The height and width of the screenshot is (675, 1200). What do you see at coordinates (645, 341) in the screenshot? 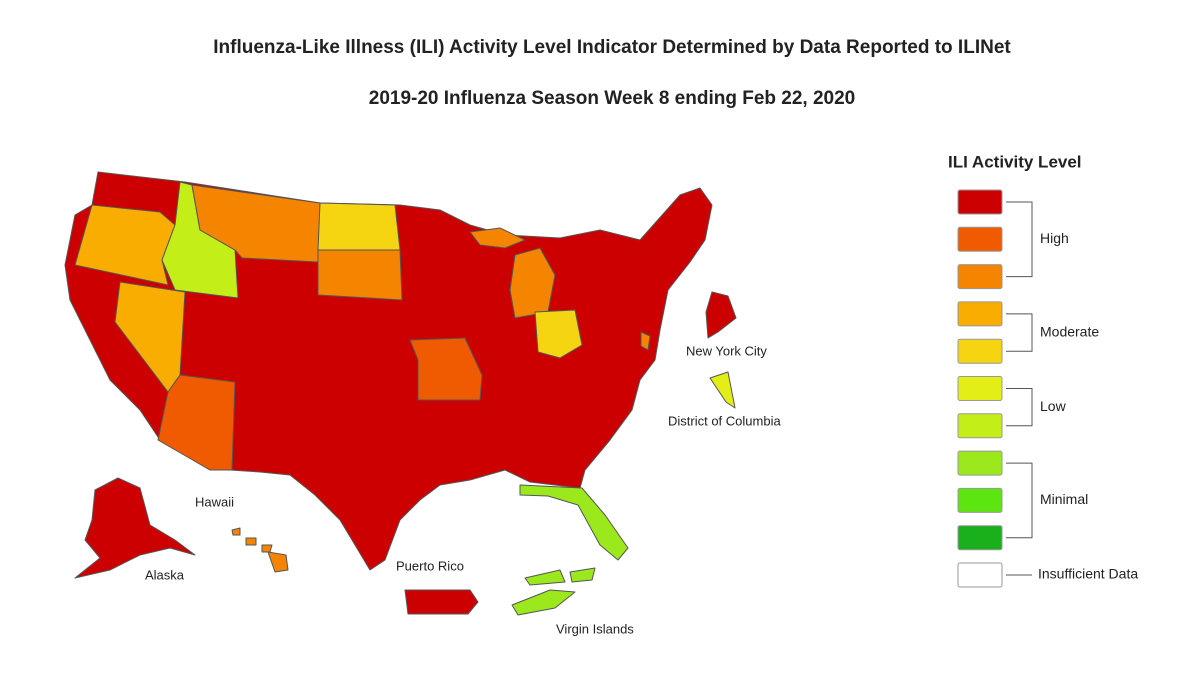
I see `delaware` at bounding box center [645, 341].